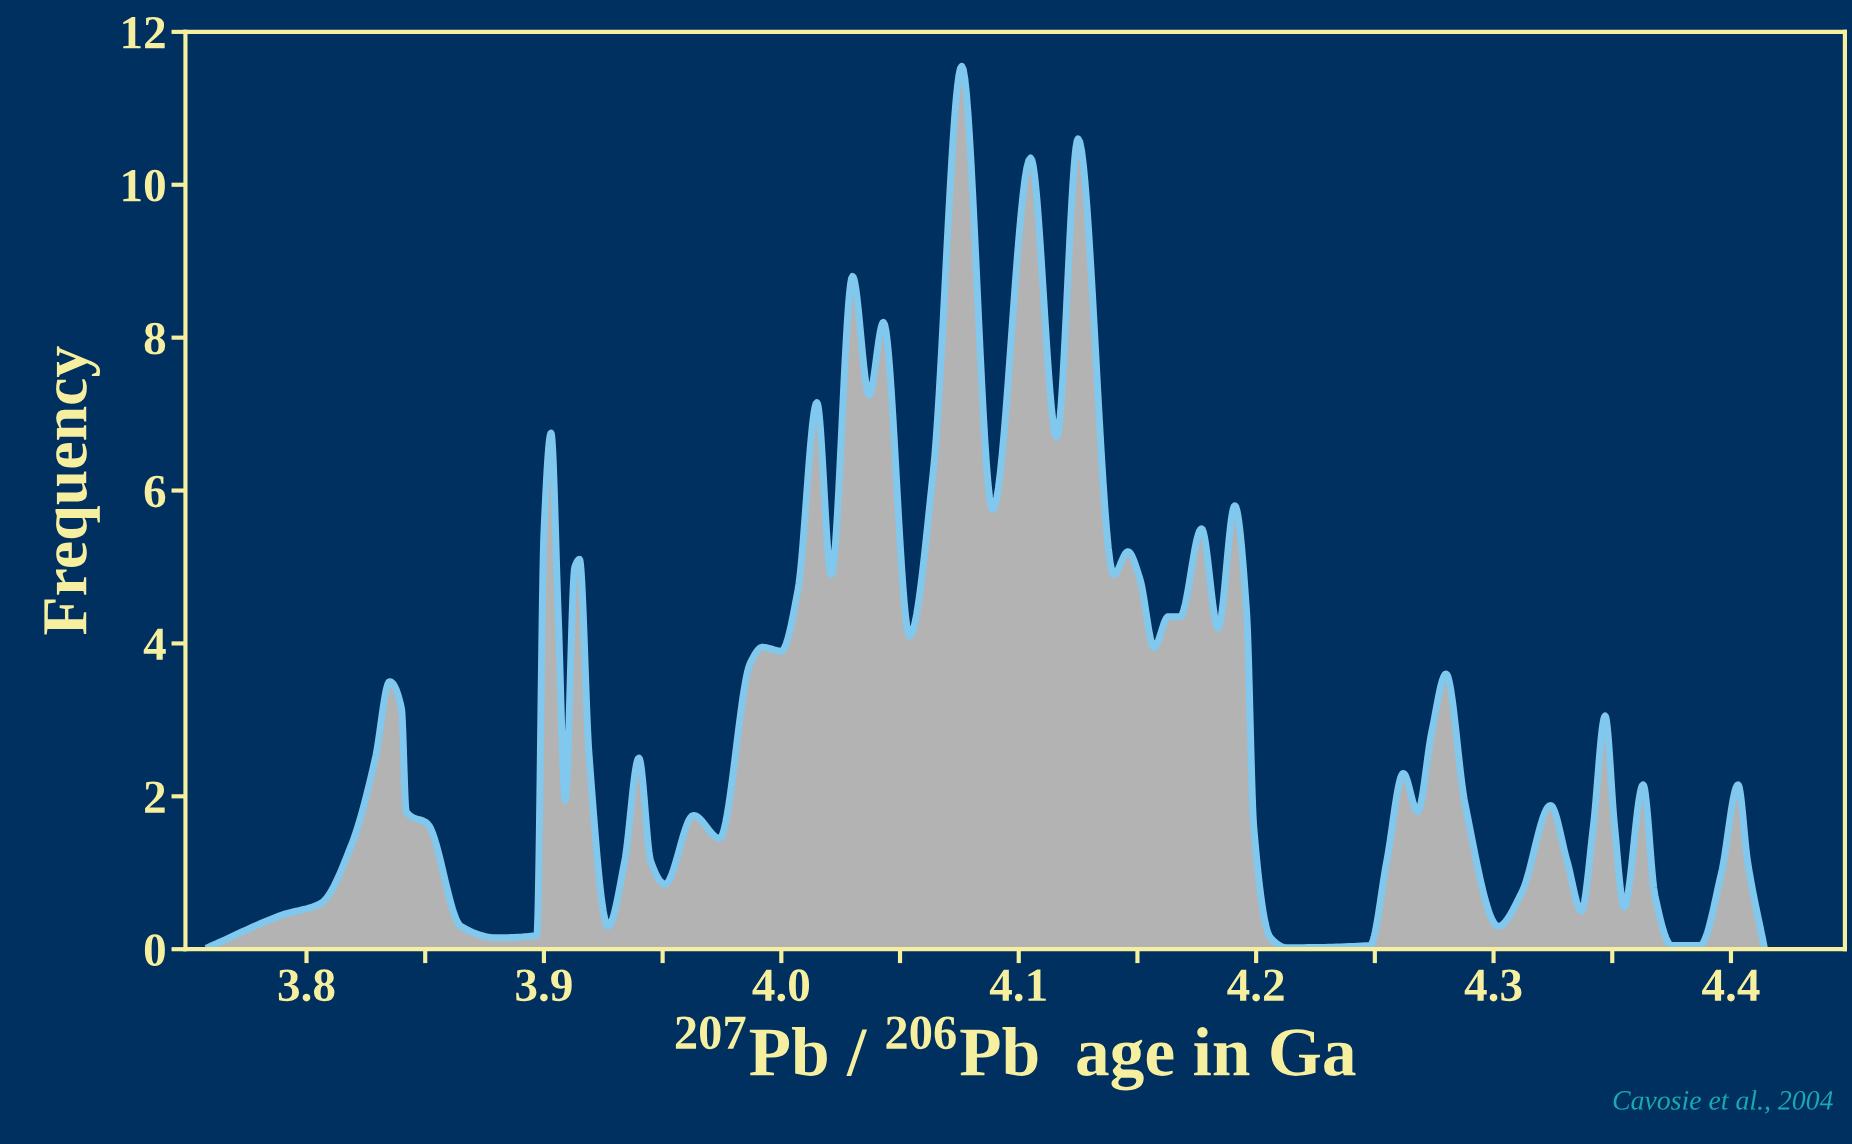  Describe the element at coordinates (306, 985) in the screenshot. I see `x-tick-label: 3.8` at that location.